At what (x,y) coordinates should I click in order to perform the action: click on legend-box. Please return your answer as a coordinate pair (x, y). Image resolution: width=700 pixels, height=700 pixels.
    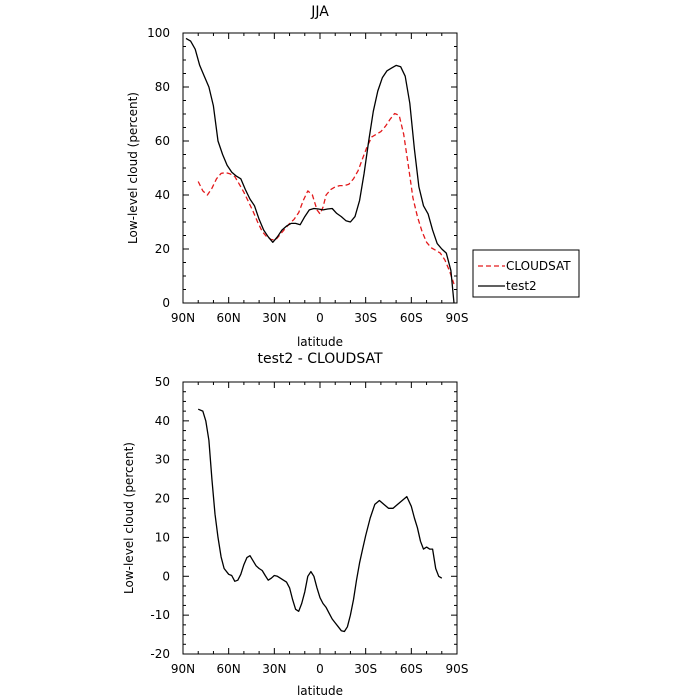
    Looking at the image, I should click on (526, 273).